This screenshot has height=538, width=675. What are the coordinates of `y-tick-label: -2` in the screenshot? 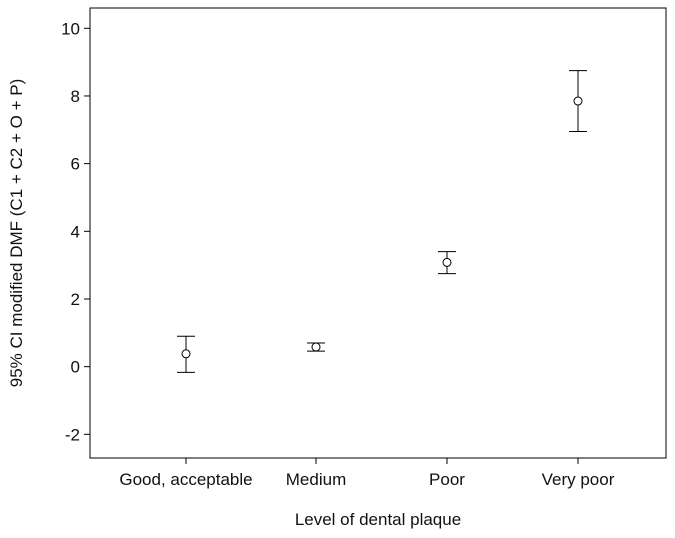 It's located at (72, 434).